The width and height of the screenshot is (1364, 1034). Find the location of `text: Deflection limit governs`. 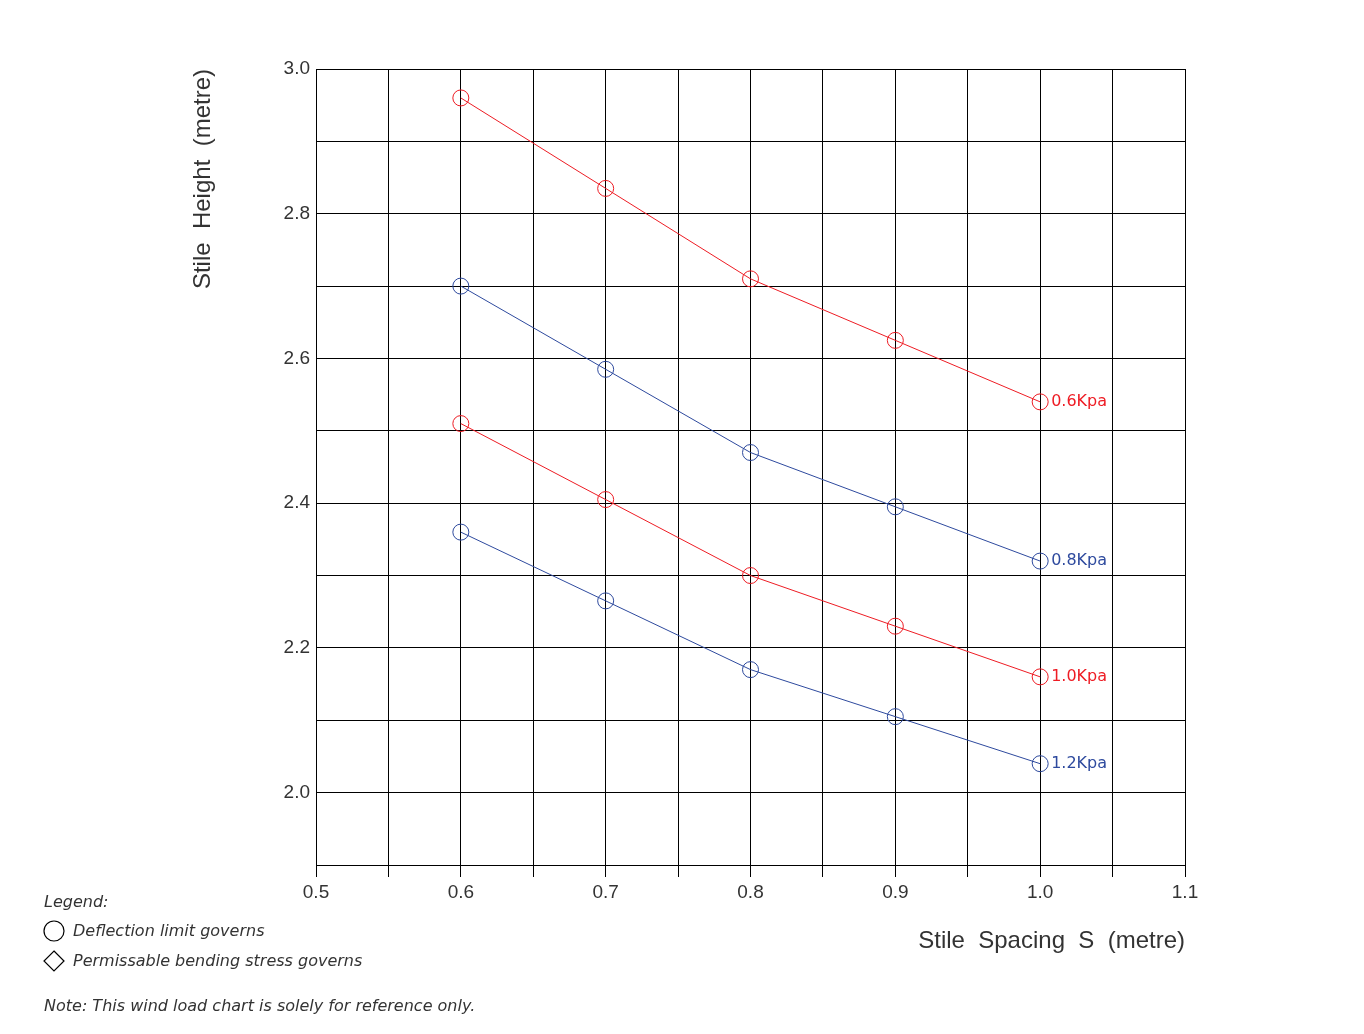

text: Deflection limit governs is located at coordinates (169, 930).